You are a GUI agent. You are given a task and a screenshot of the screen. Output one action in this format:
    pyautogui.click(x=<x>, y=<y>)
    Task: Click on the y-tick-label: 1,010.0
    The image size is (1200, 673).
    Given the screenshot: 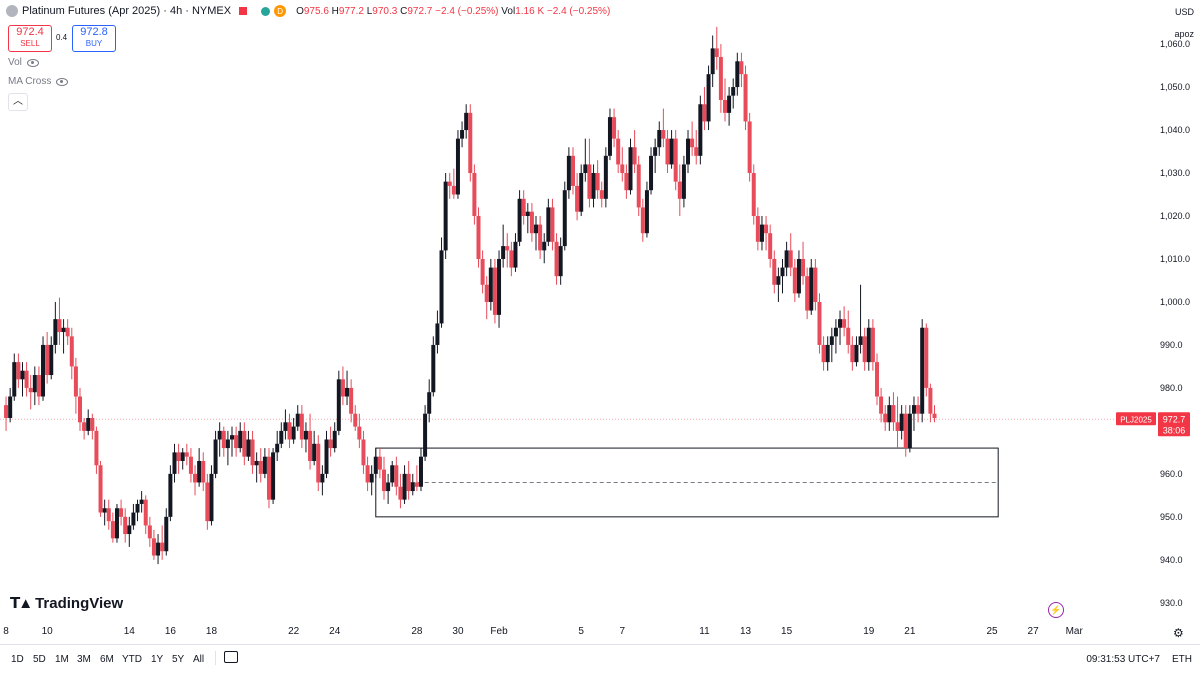 What is the action you would take?
    pyautogui.click(x=1175, y=259)
    